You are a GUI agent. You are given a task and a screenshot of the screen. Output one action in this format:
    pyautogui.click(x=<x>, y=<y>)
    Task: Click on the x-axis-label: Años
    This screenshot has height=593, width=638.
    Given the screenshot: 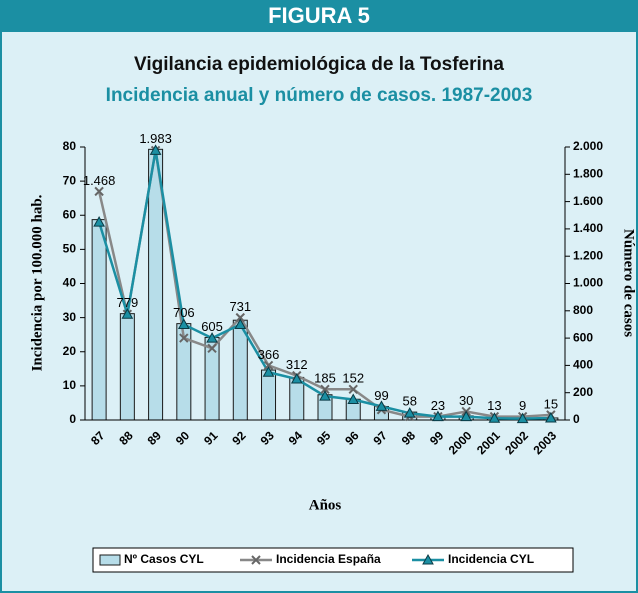 What is the action you would take?
    pyautogui.click(x=325, y=505)
    